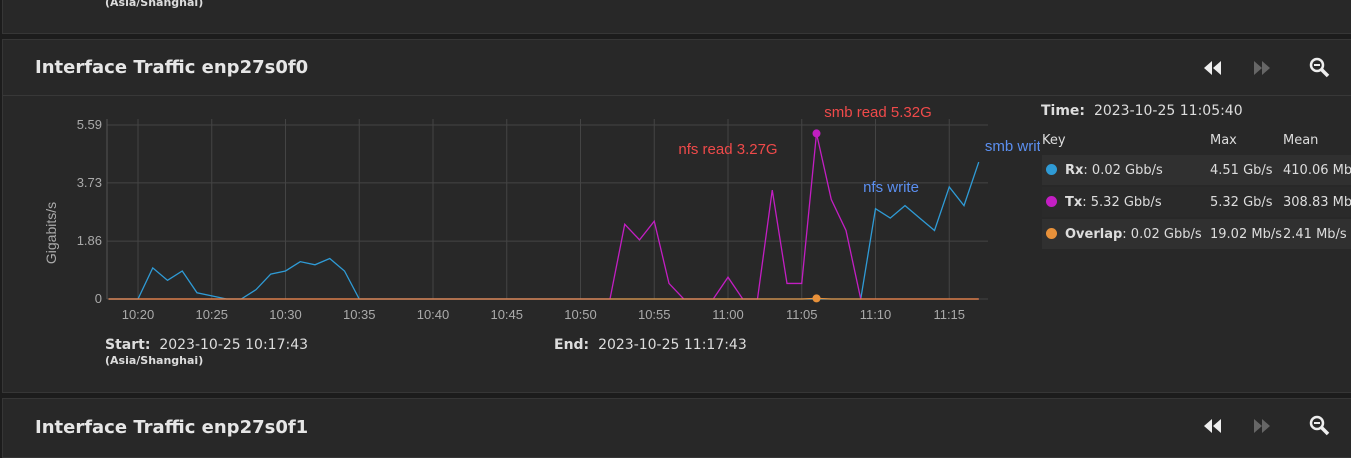  What do you see at coordinates (672, 345) in the screenshot?
I see `end: 2023-10-25 11:17:43` at bounding box center [672, 345].